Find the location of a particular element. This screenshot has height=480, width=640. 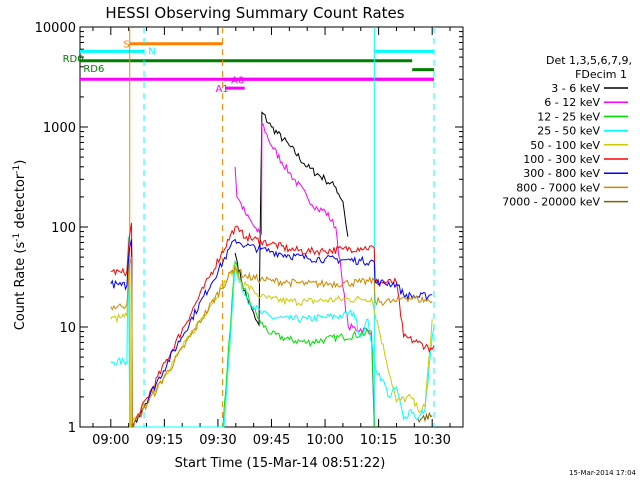

legend-label: 3 - 6 keV is located at coordinates (575, 88).